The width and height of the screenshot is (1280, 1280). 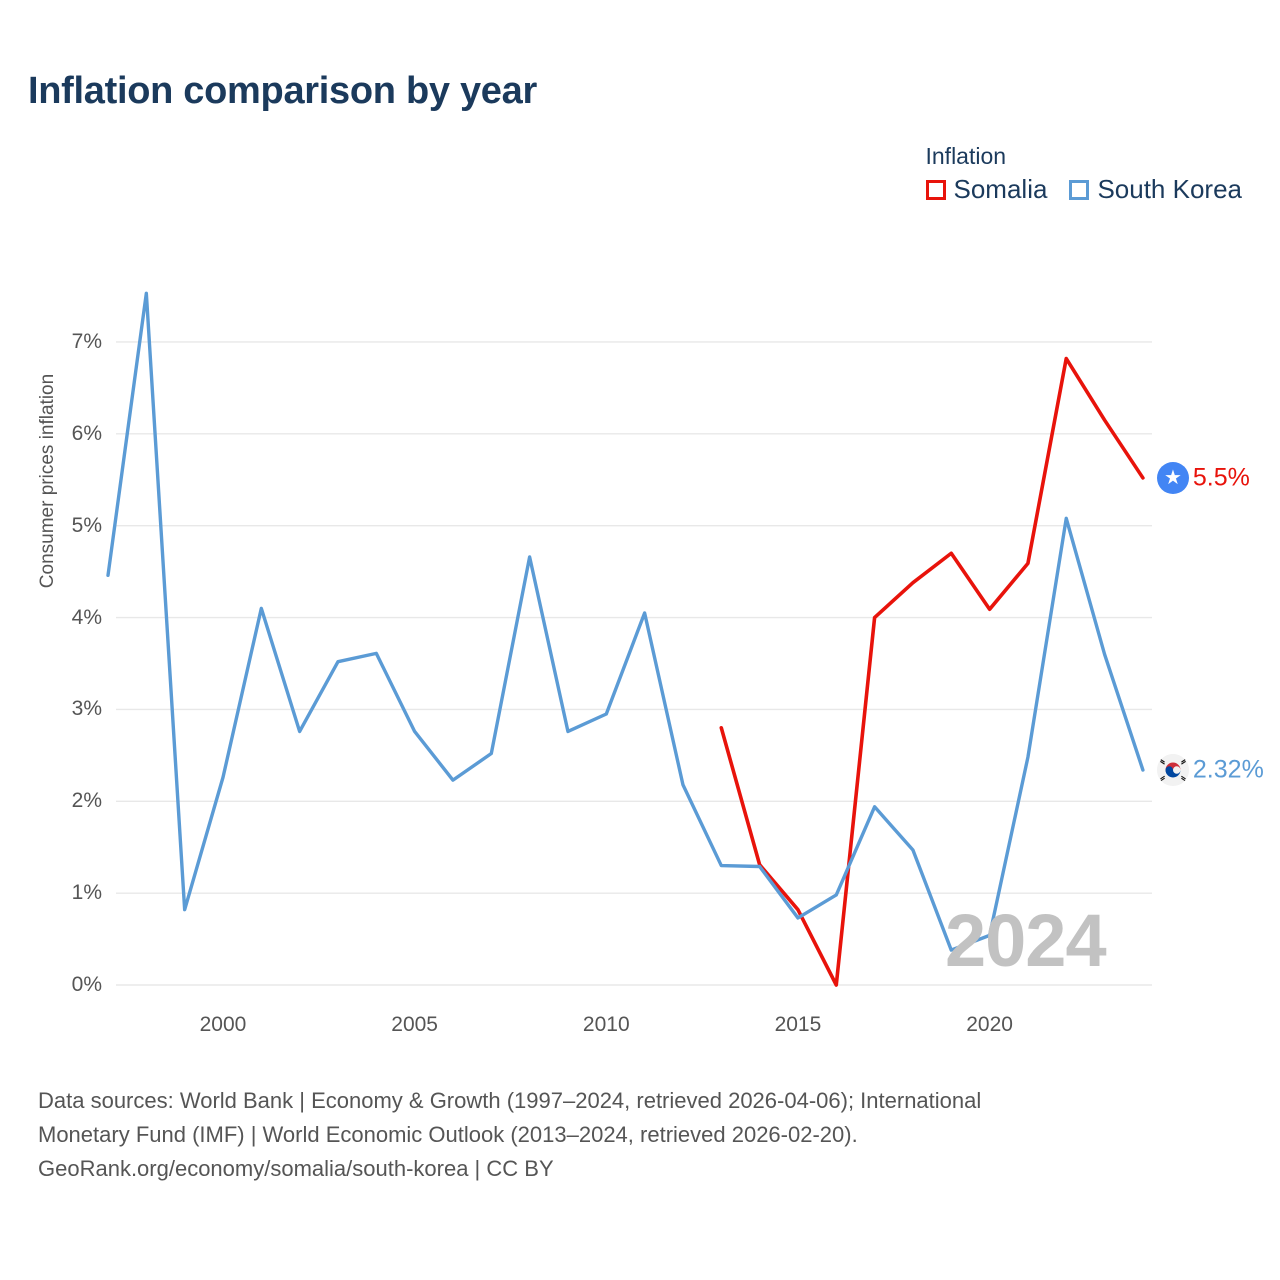 What do you see at coordinates (86, 709) in the screenshot?
I see `y-axis-tick-label: 3%` at bounding box center [86, 709].